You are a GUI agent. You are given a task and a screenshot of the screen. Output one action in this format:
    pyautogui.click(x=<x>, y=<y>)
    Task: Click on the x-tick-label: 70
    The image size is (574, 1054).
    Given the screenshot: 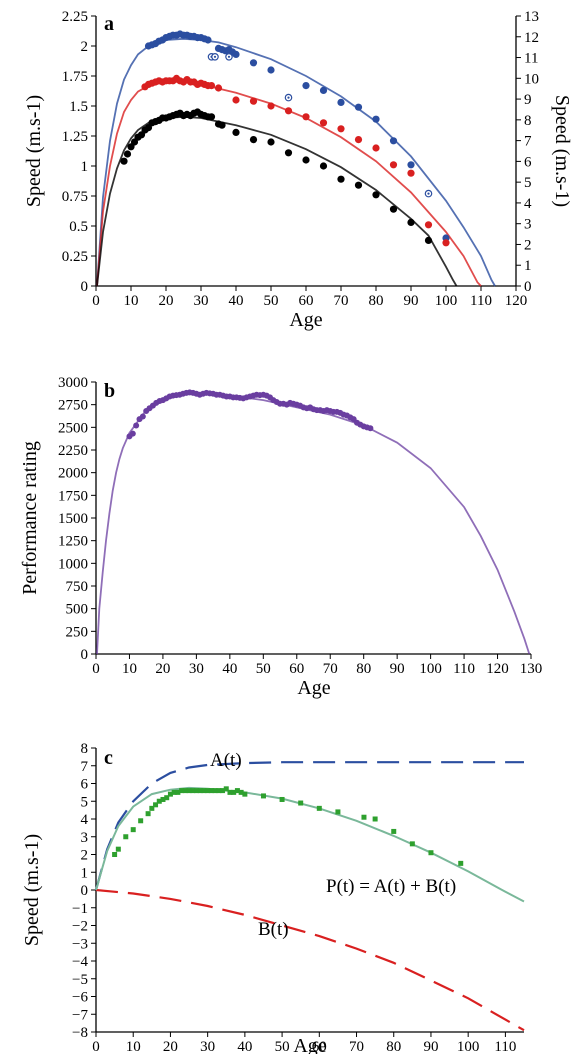 What is the action you would take?
    pyautogui.click(x=356, y=1046)
    